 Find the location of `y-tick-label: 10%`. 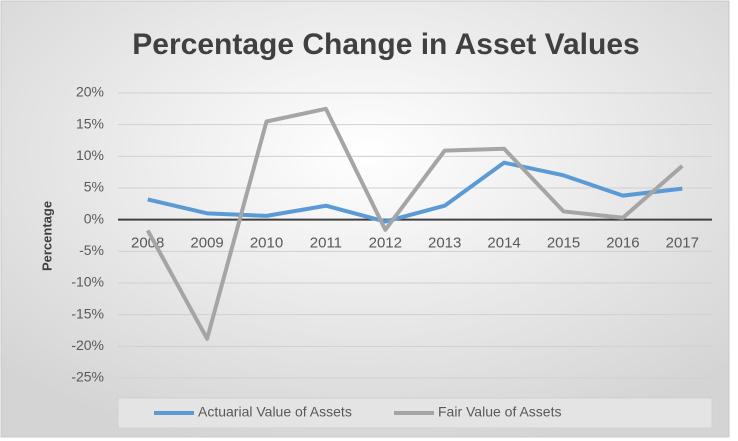

y-tick-label: 10% is located at coordinates (90, 155).